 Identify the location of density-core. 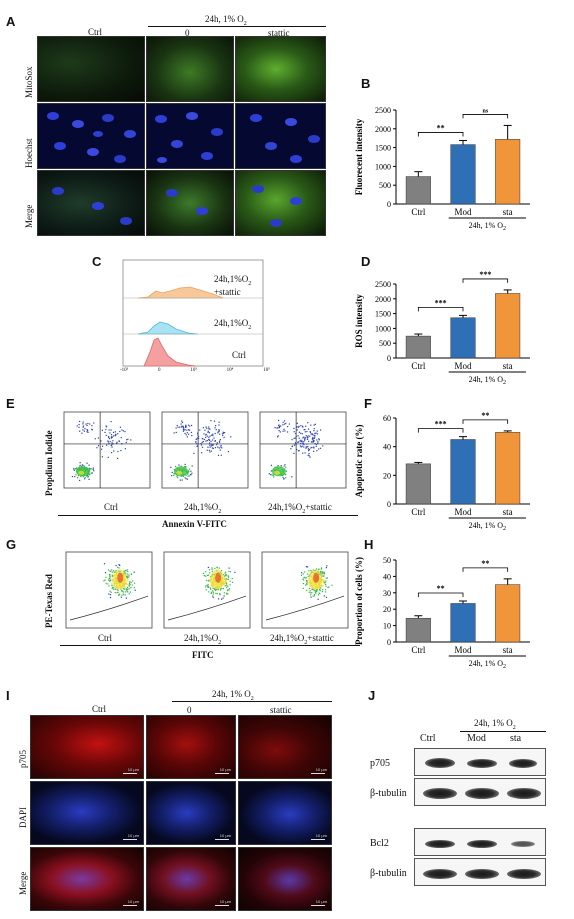
(81, 472).